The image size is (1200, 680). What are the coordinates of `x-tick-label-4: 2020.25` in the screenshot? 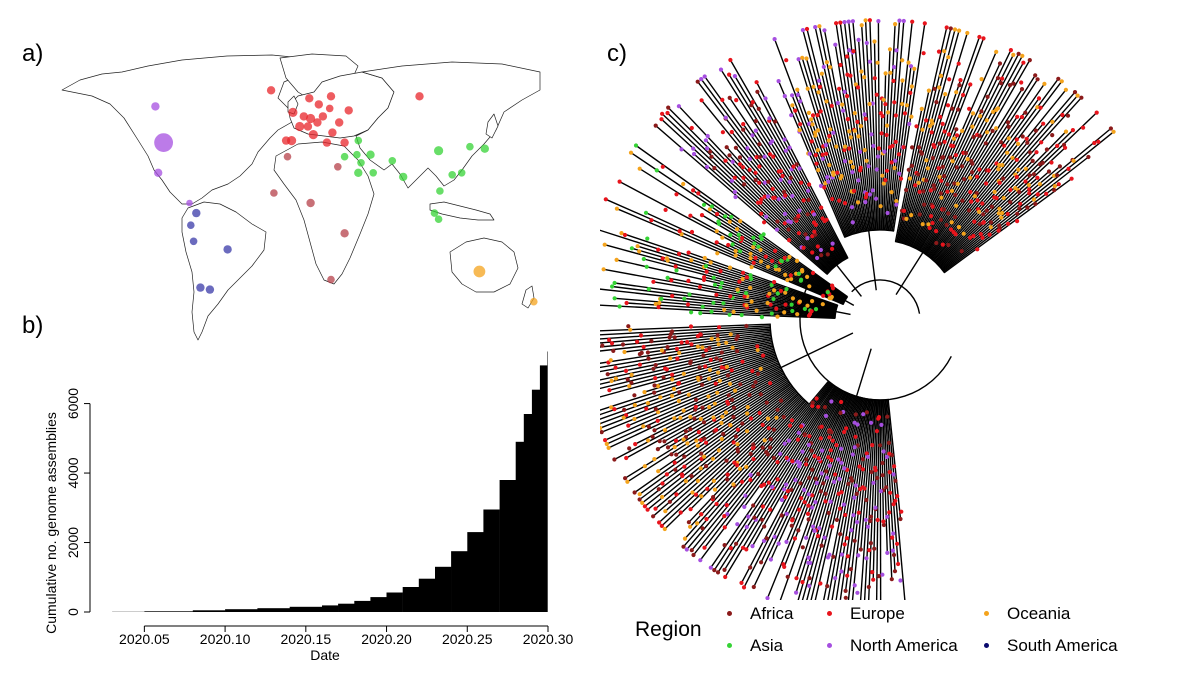 It's located at (467, 639).